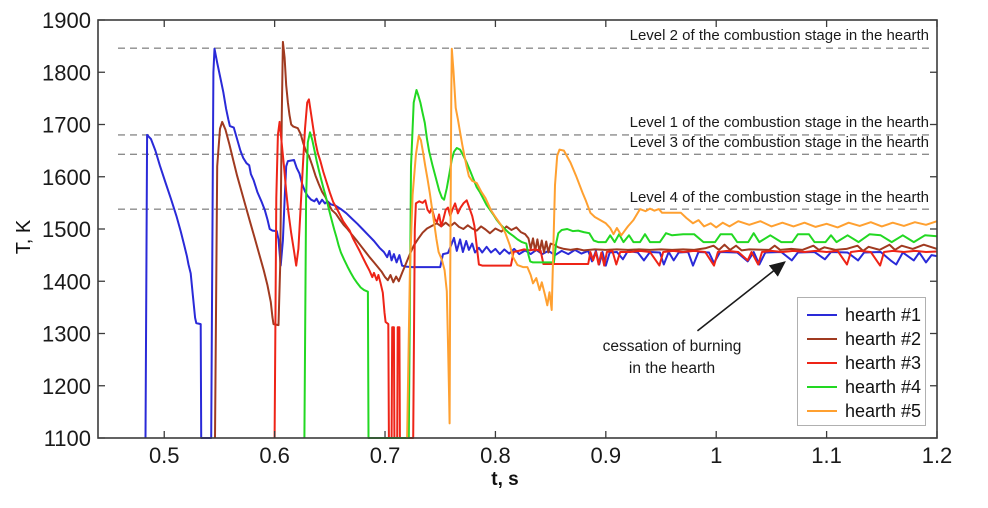 This screenshot has height=508, width=988. I want to click on legend-item-hearth-1: hearth #1, so click(861, 315).